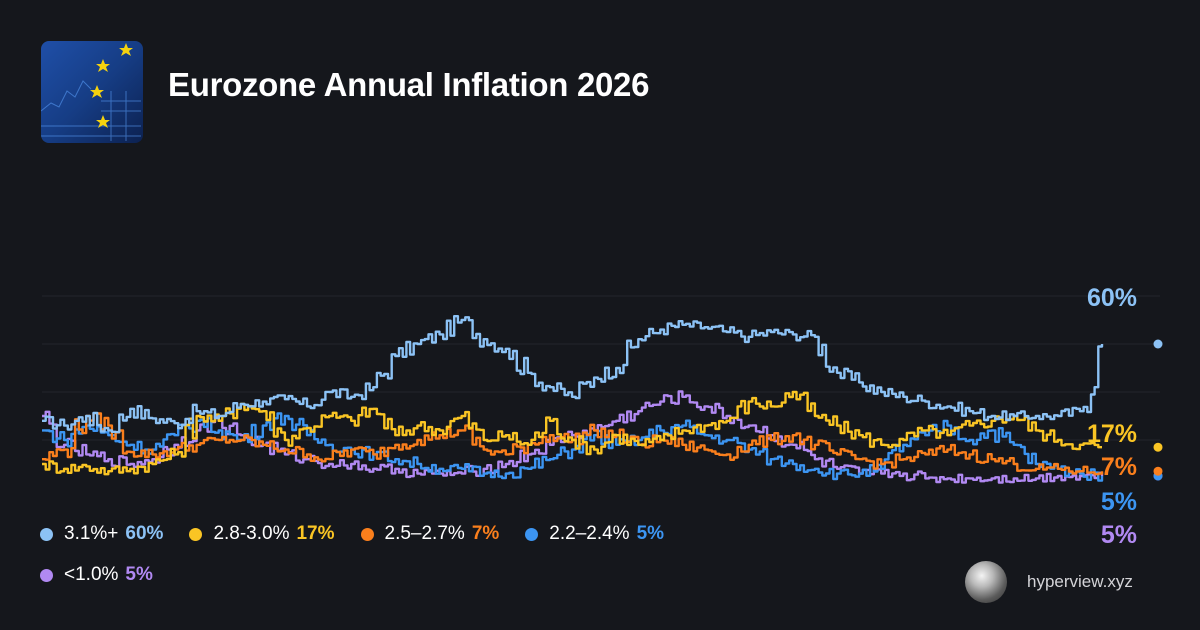 The width and height of the screenshot is (1200, 630). I want to click on legend-label: 2.5–2.7%, so click(424, 533).